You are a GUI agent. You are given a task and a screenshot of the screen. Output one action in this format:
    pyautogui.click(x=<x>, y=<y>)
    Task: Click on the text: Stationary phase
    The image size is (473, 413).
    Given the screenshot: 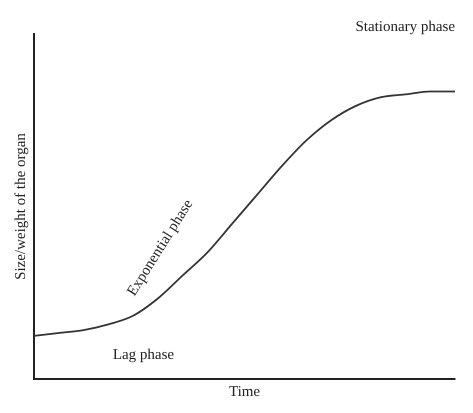 What is the action you would take?
    pyautogui.click(x=405, y=27)
    